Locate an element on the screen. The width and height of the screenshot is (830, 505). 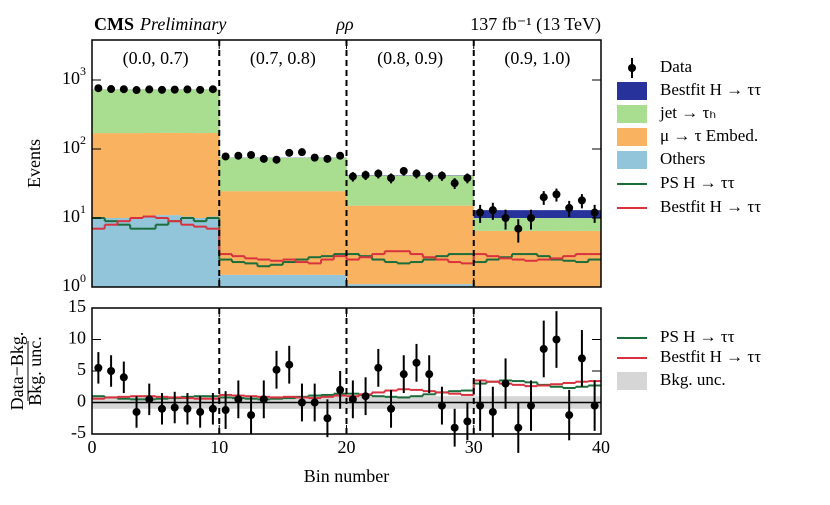
y-tick-label: -5 is located at coordinates (78, 432).